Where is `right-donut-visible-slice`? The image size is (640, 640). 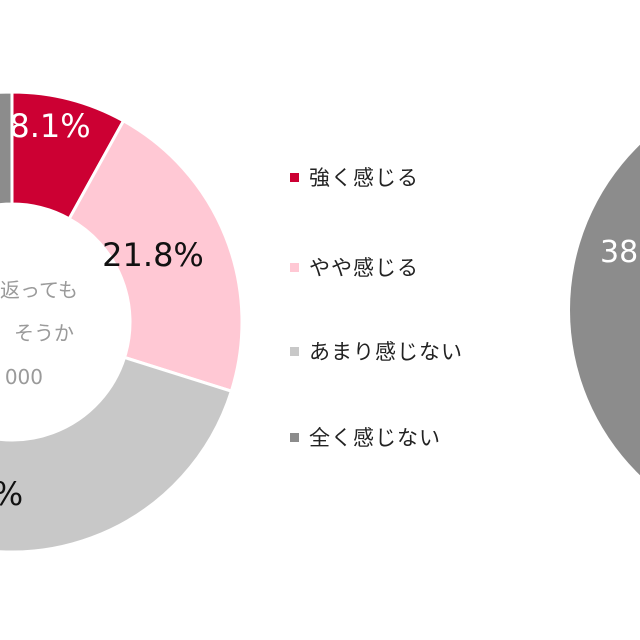 right-donut-visible-slice is located at coordinates (605, 310).